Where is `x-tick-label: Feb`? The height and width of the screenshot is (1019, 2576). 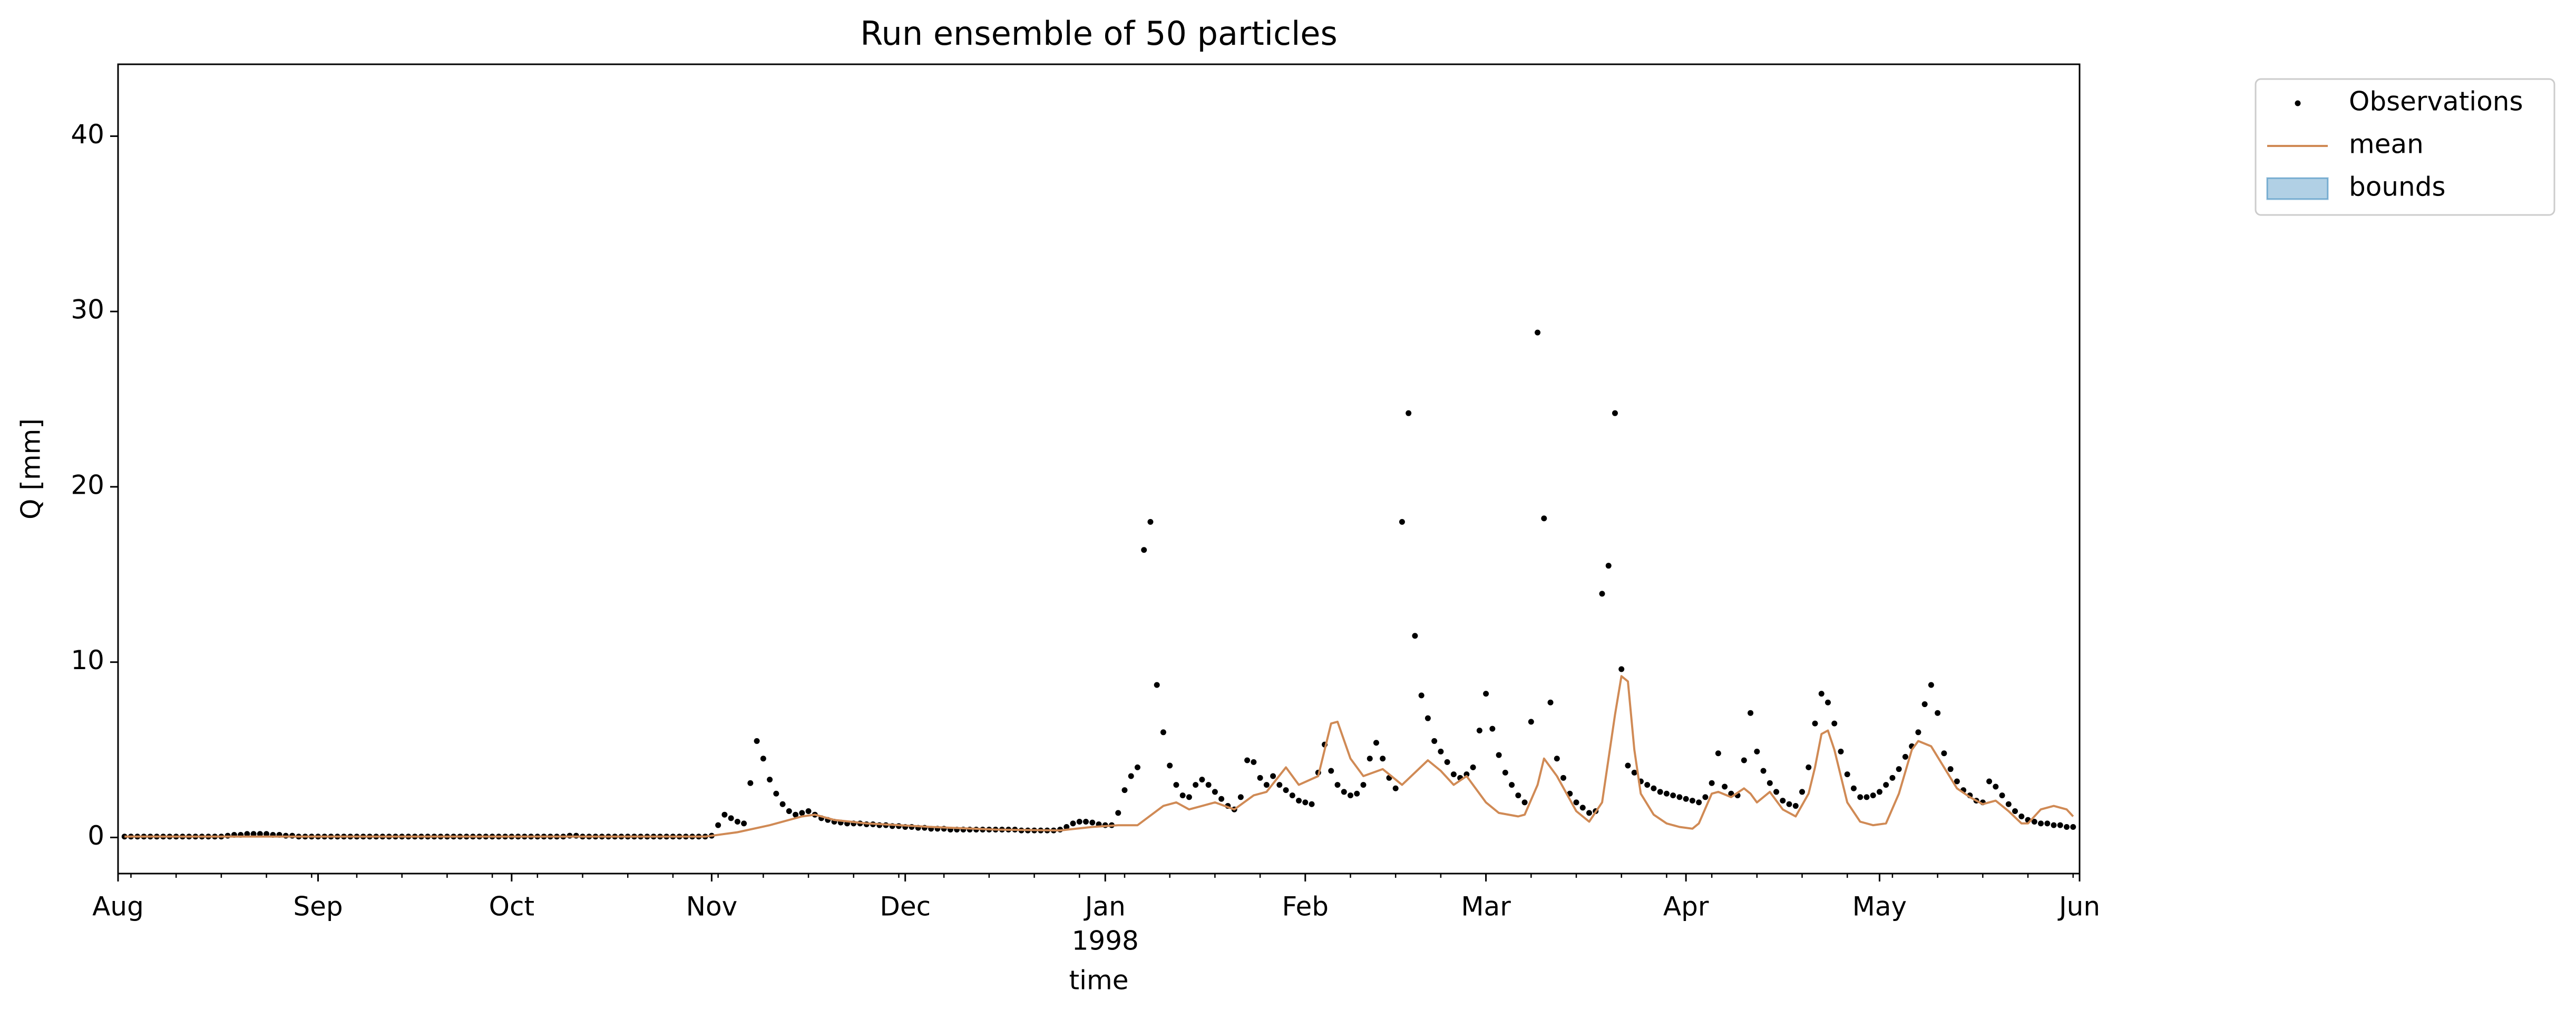 x-tick-label: Feb is located at coordinates (1305, 906).